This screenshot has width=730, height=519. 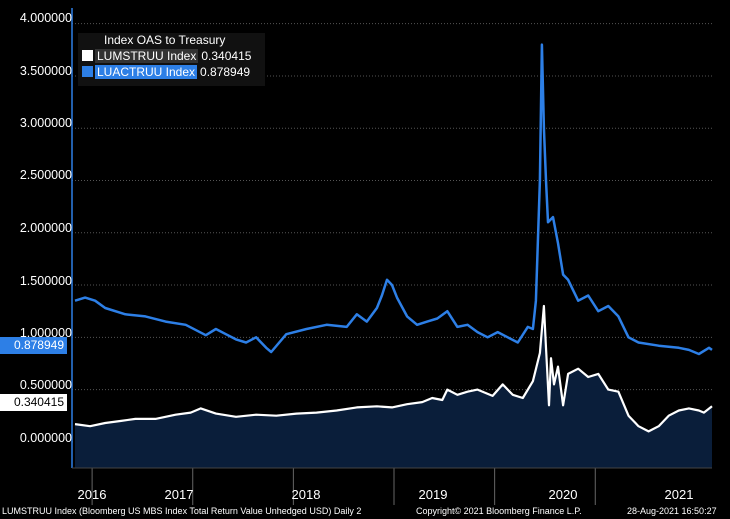 What do you see at coordinates (179, 494) in the screenshot?
I see `x-tick-label: 2017` at bounding box center [179, 494].